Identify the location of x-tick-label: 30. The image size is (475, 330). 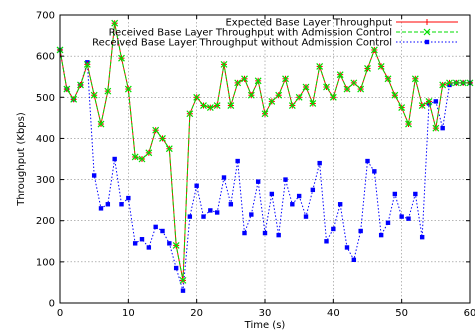
(265, 313).